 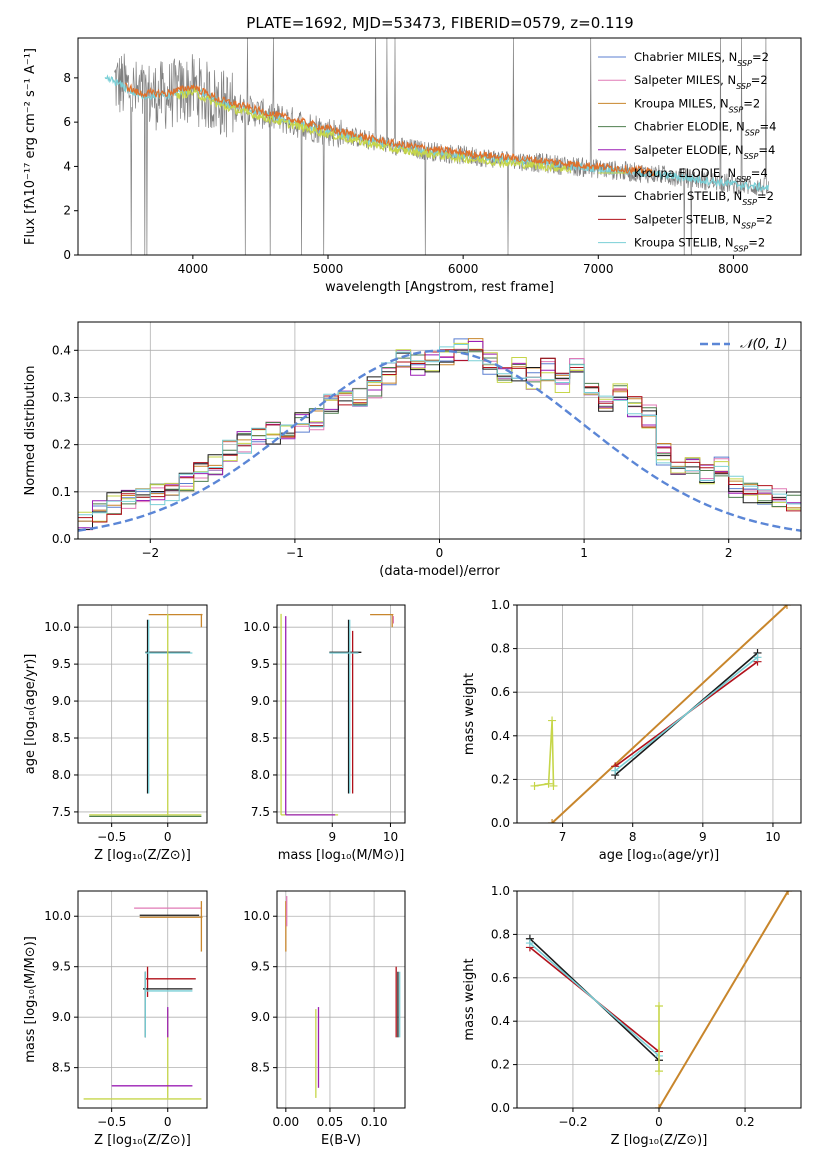 What do you see at coordinates (703, 221) in the screenshot?
I see `legend-entry: Salpeter STELIB, NSSP=2` at bounding box center [703, 221].